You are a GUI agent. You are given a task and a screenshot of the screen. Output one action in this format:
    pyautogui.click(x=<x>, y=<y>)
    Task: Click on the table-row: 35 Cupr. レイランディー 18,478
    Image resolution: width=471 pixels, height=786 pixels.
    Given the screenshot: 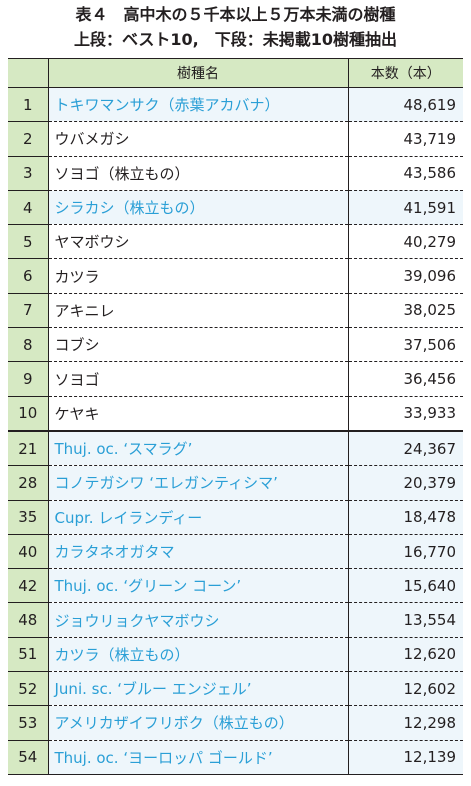 What is the action you would take?
    pyautogui.click(x=235, y=517)
    